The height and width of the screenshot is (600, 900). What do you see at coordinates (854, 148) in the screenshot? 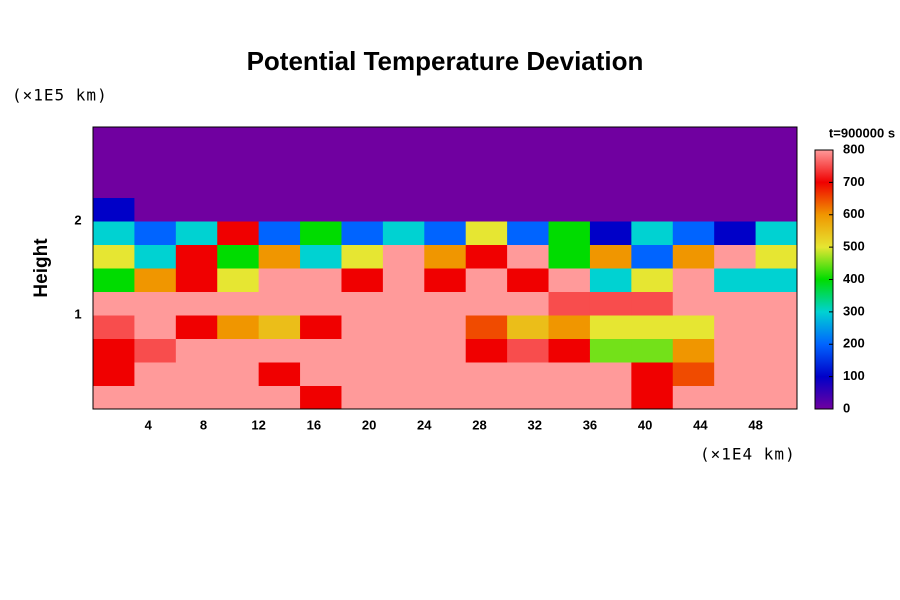
I see `colorbar-tick-label: 800` at bounding box center [854, 148].